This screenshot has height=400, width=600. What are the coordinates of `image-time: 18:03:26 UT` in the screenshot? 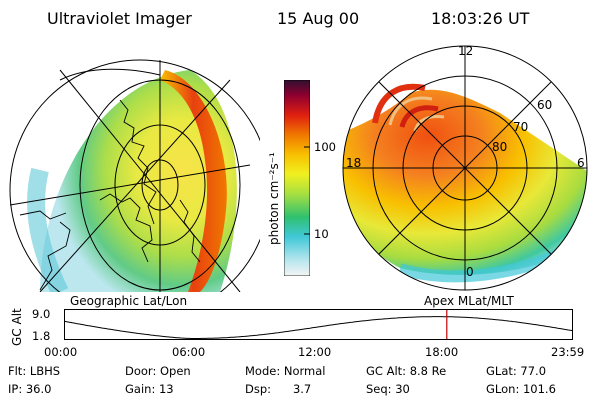 It's located at (480, 18).